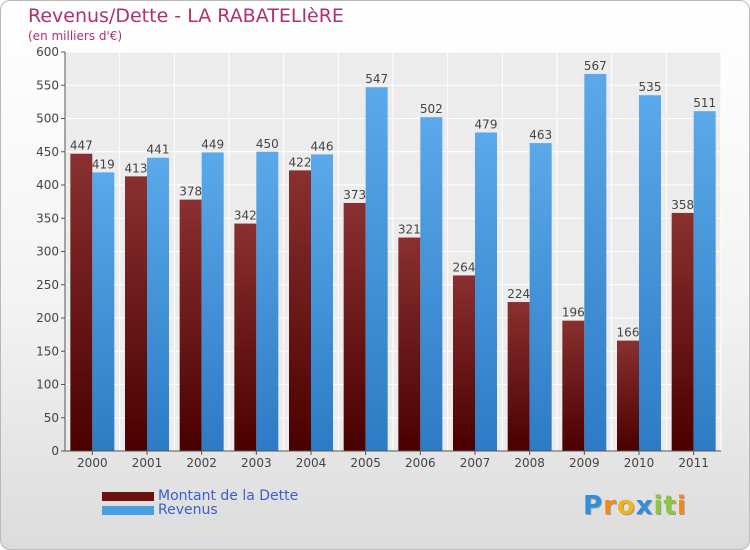 The height and width of the screenshot is (550, 750). I want to click on bar-revenus-2004, so click(322, 302).